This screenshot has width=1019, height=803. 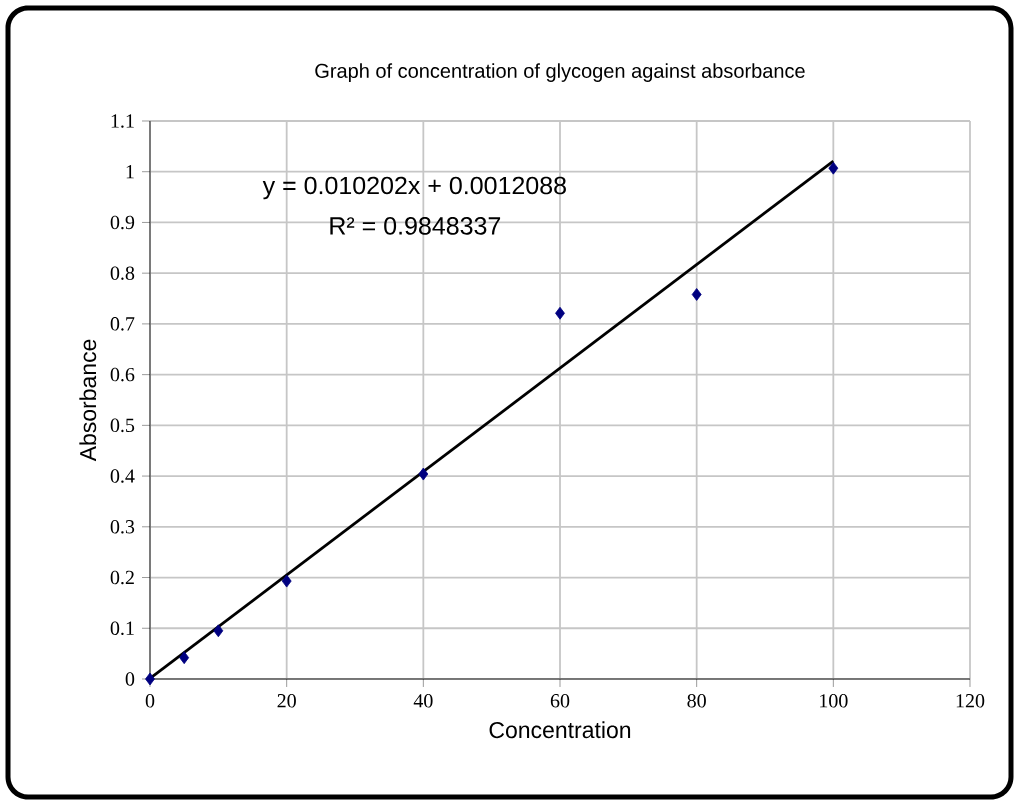 What do you see at coordinates (122, 628) in the screenshot?
I see `y-tick-label: 0.1` at bounding box center [122, 628].